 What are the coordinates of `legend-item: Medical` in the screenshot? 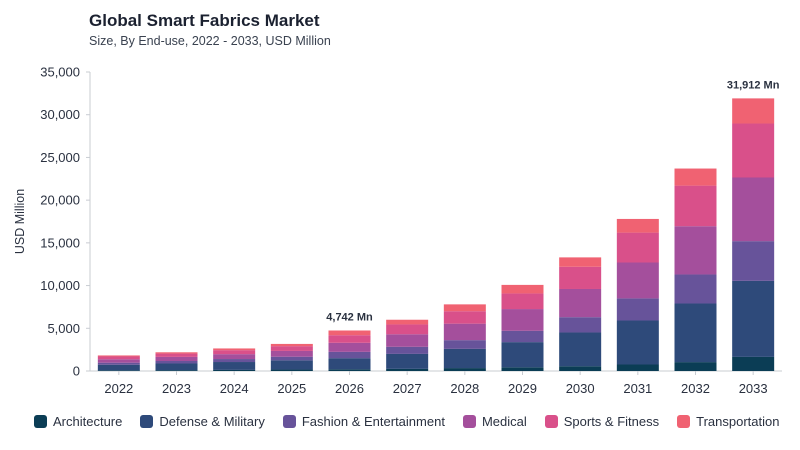 It's located at (494, 421).